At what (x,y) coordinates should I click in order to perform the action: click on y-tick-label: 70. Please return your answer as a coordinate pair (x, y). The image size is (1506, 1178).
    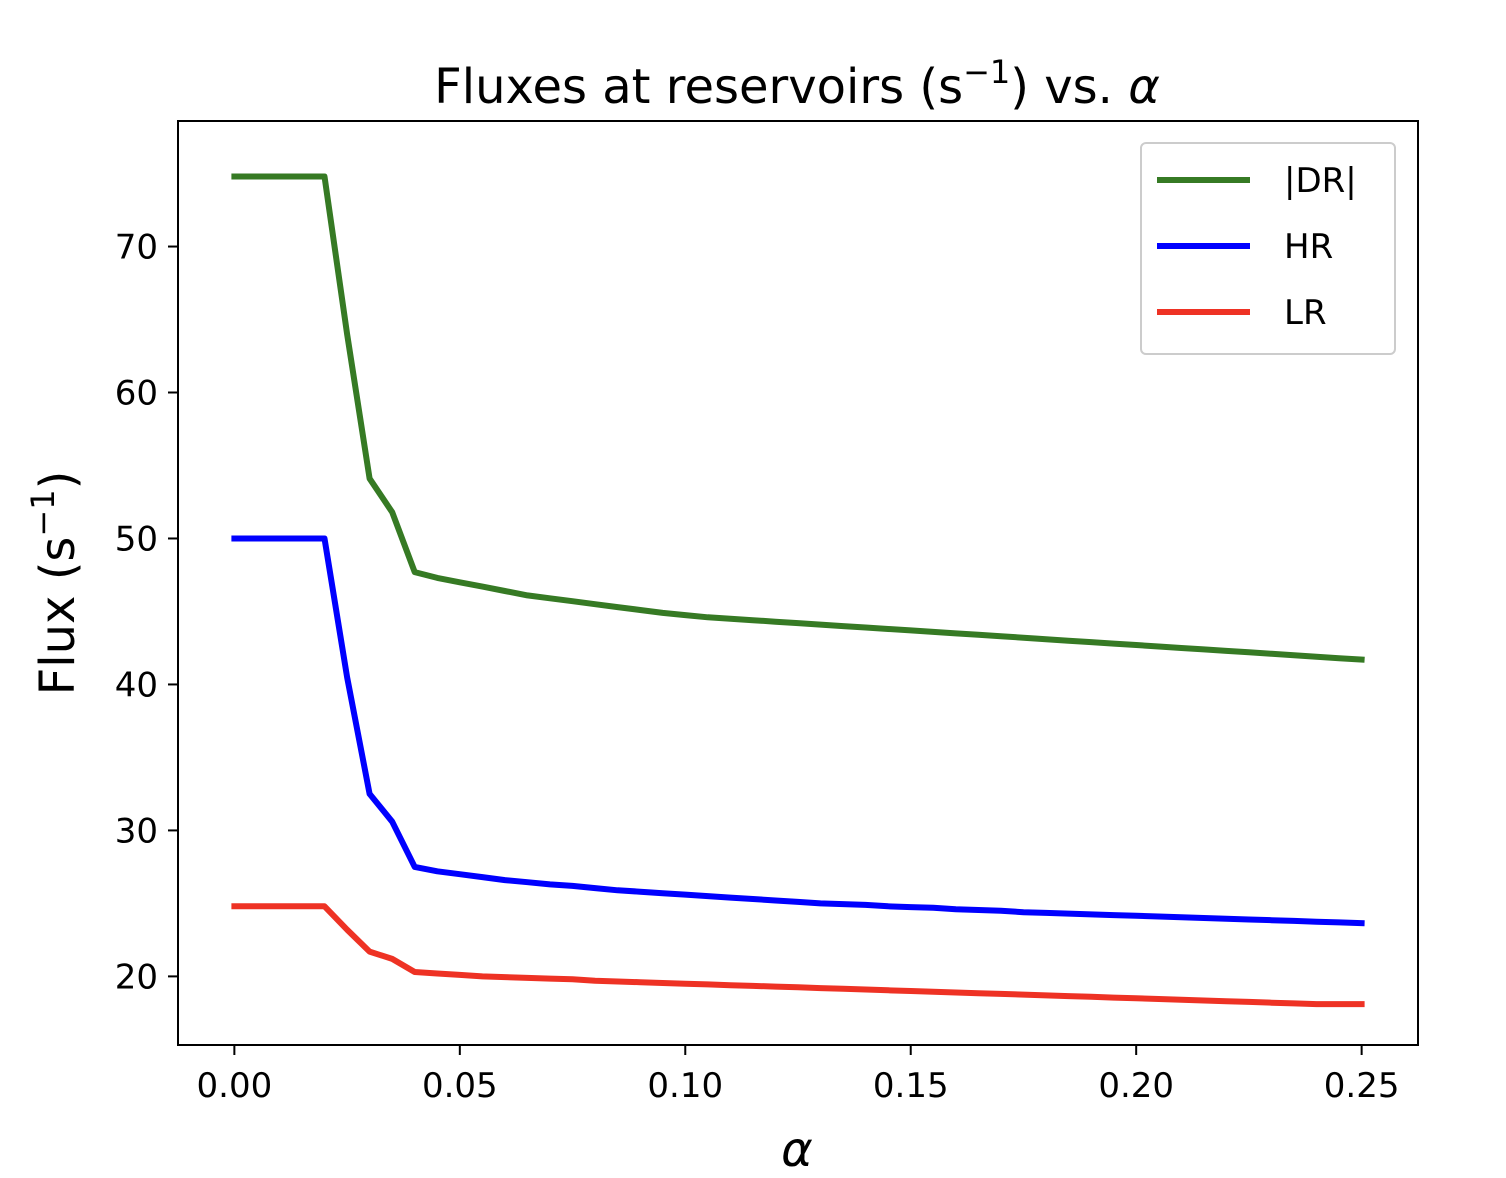
    Looking at the image, I should click on (136, 248).